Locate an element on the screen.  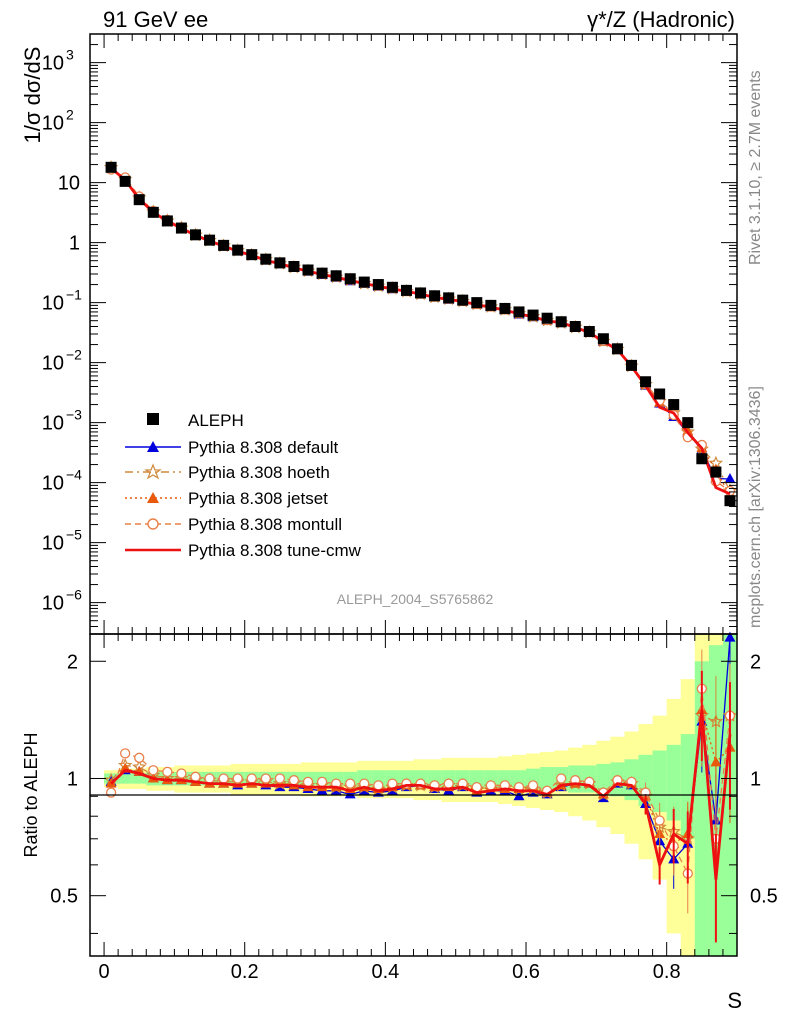
ratio-marker-pythia-8-308-default is located at coordinates (730, 636).